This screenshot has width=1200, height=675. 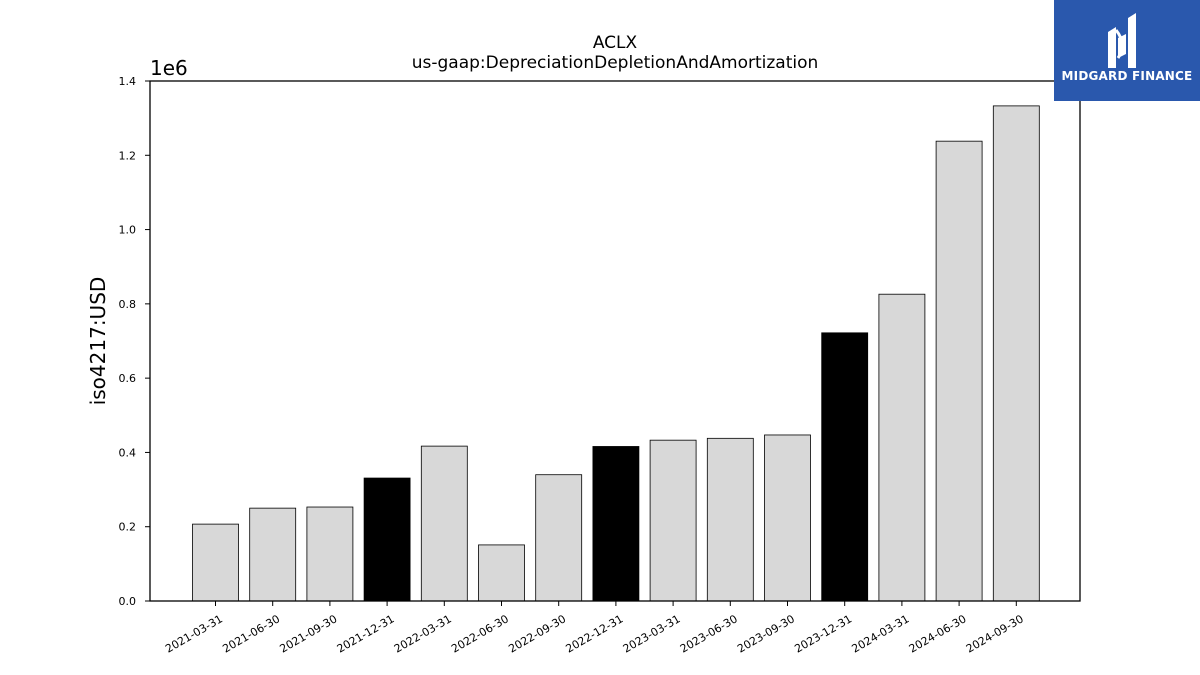 I want to click on x-tick-label: 2023-09-30, so click(x=766, y=633).